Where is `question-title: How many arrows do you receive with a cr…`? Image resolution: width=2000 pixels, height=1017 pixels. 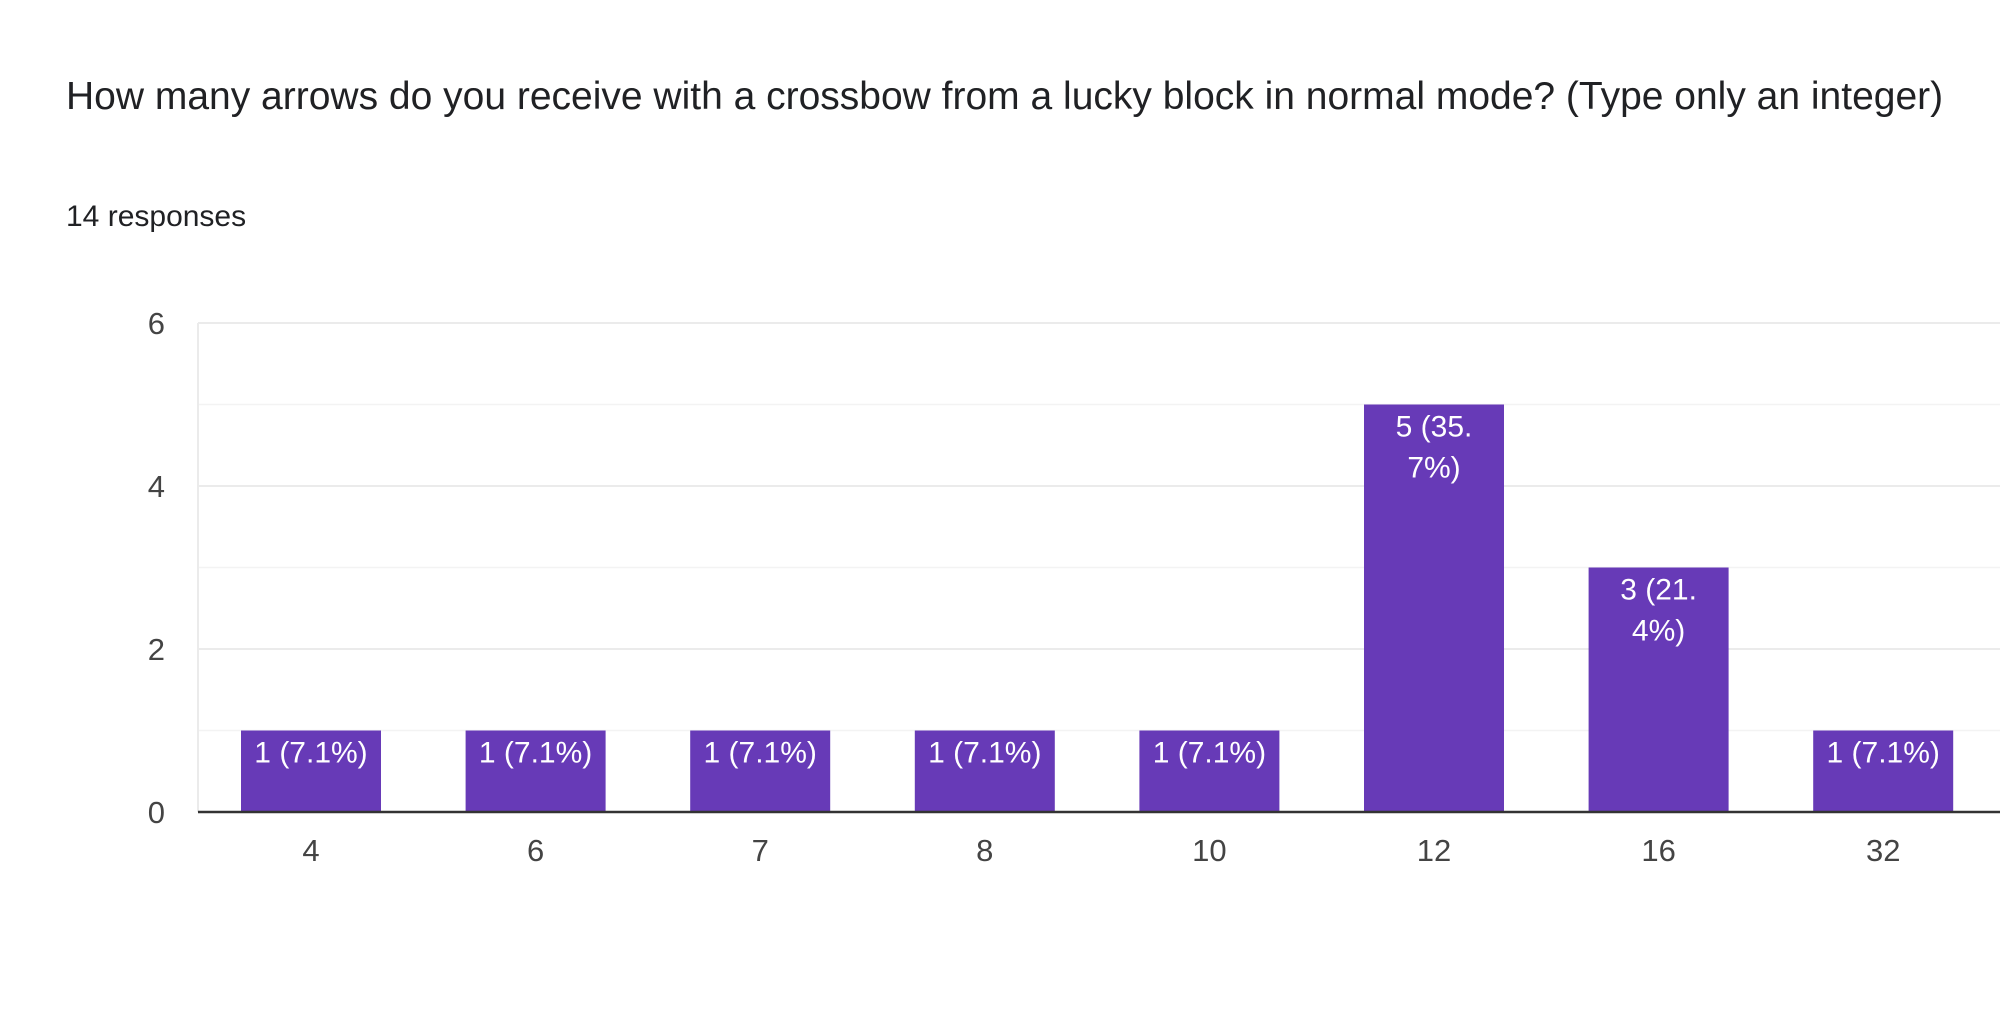 question-title: How many arrows do you receive with a cr… is located at coordinates (1005, 96).